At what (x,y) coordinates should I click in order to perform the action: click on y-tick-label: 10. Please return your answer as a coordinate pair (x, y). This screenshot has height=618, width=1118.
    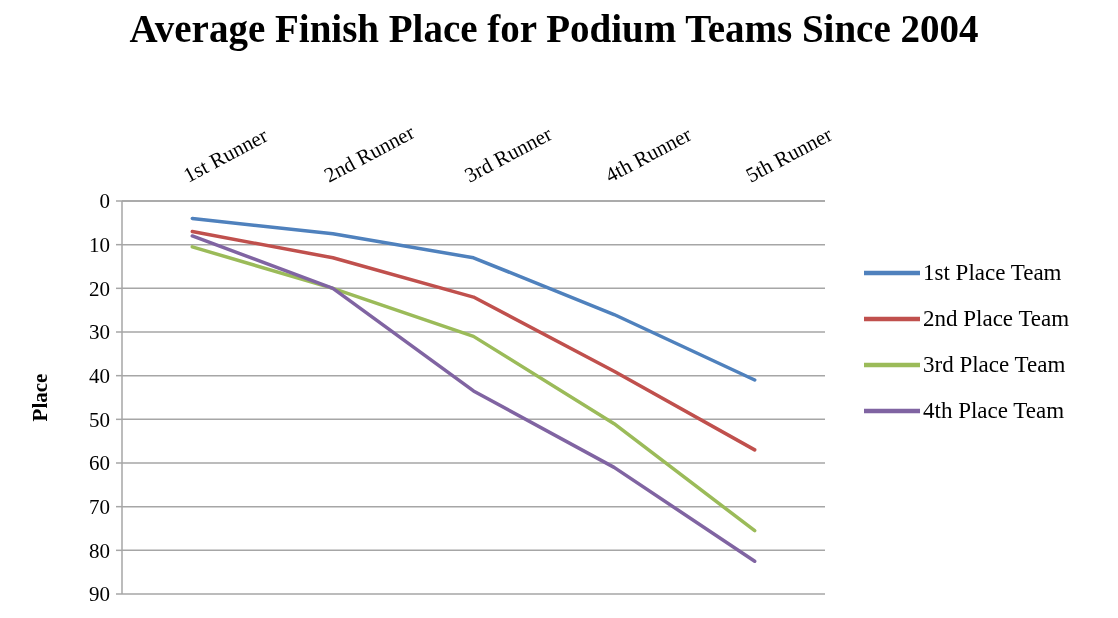
    Looking at the image, I should click on (99, 245).